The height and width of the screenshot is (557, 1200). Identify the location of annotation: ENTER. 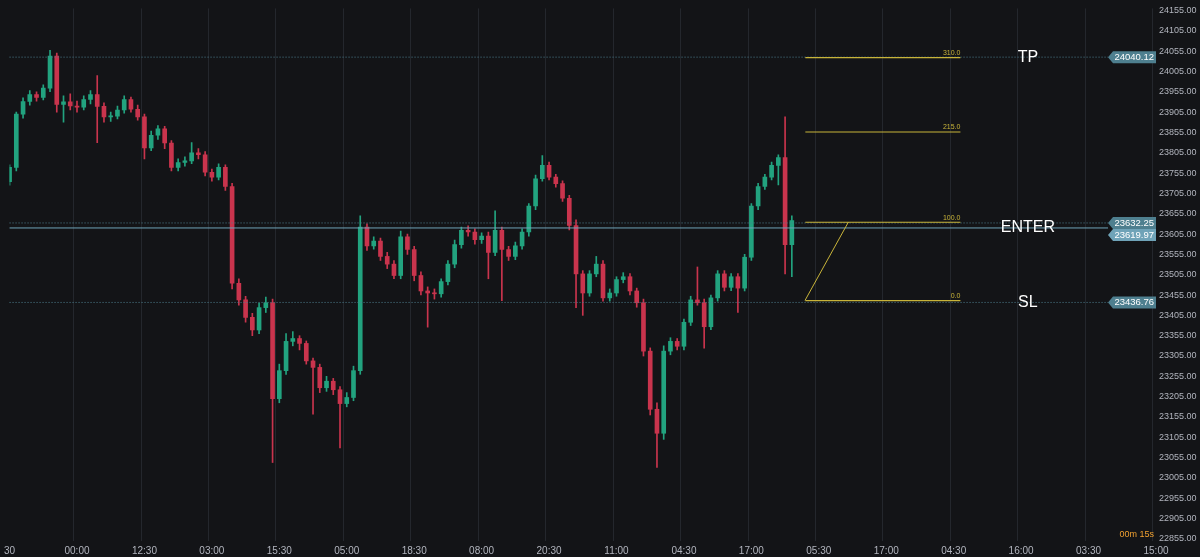
(1027, 227).